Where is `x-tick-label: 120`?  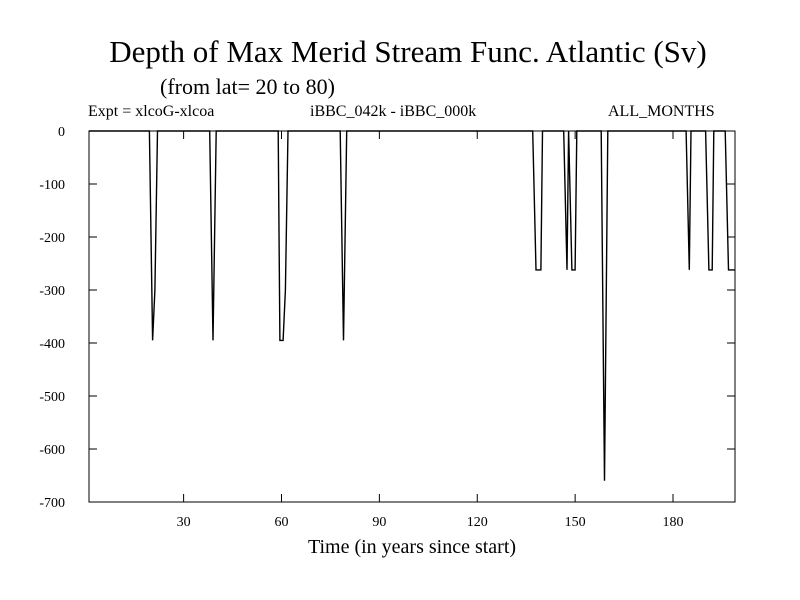 x-tick-label: 120 is located at coordinates (477, 522).